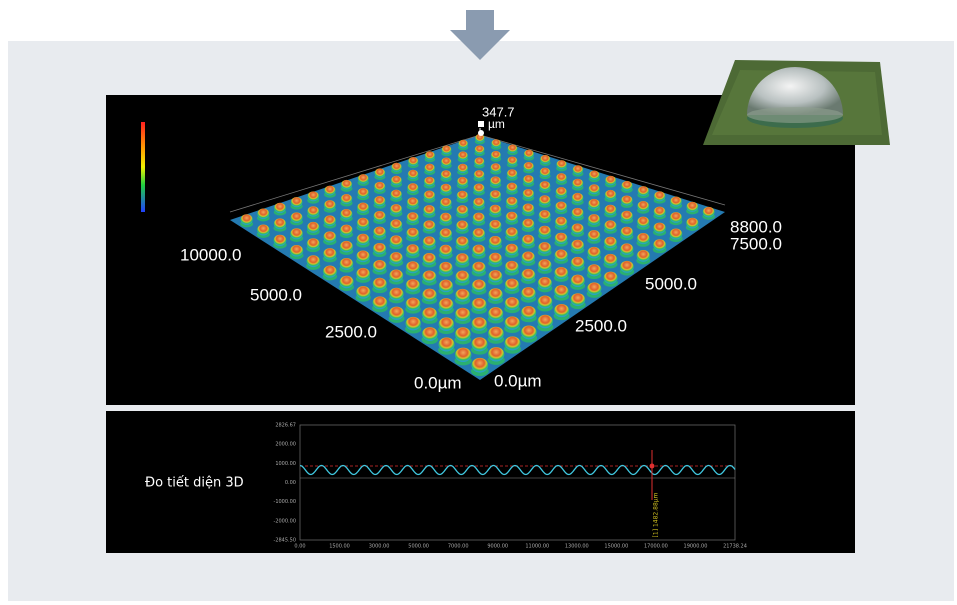 Image resolution: width=957 pixels, height=605 pixels. What do you see at coordinates (497, 547) in the screenshot?
I see `x-label: 9000.00` at bounding box center [497, 547].